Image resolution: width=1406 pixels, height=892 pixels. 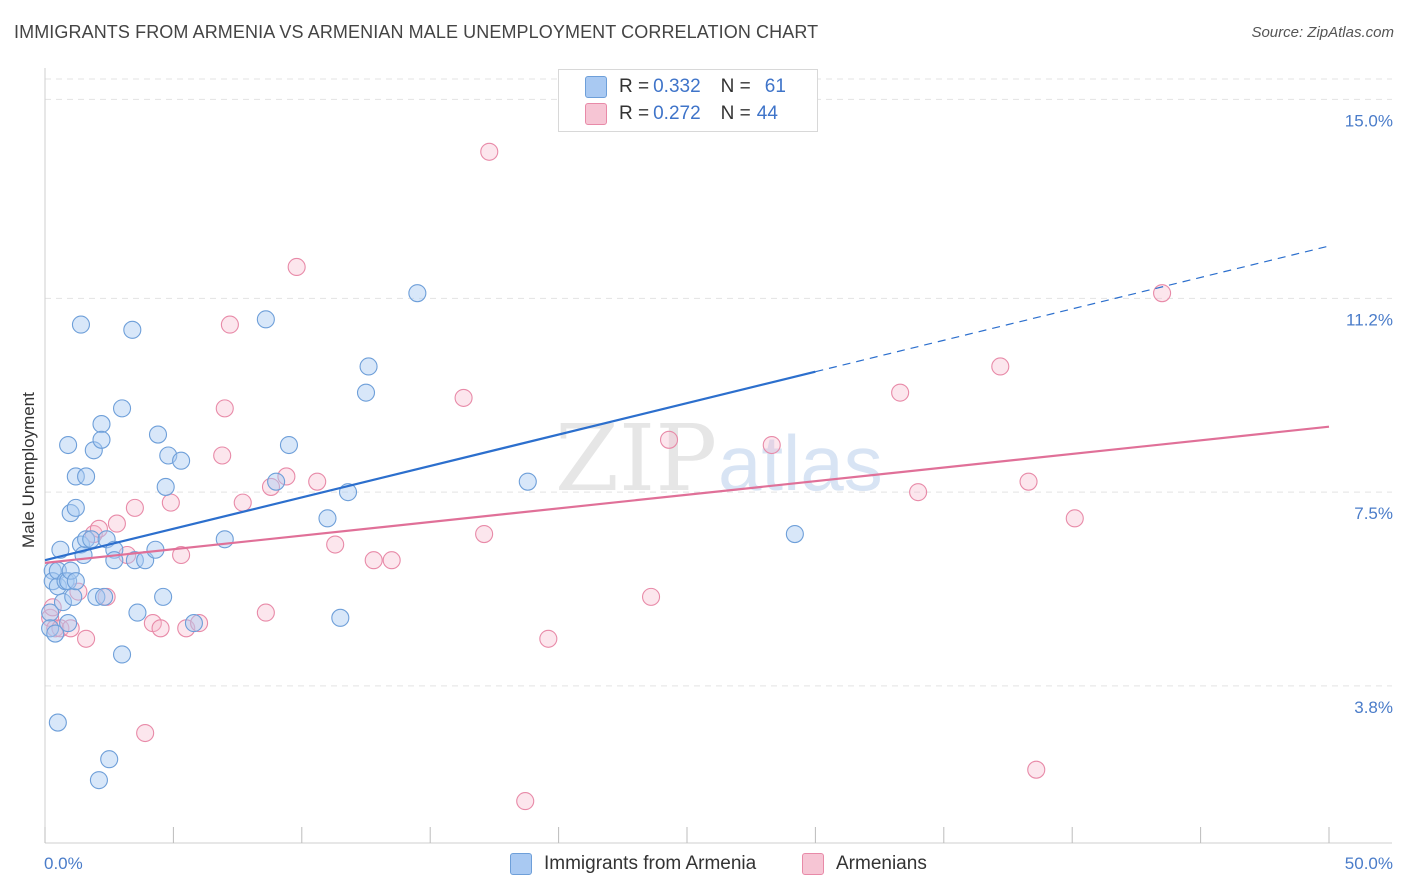 What do you see at coordinates (596, 87) in the screenshot?
I see `legend-swatch-blue` at bounding box center [596, 87].